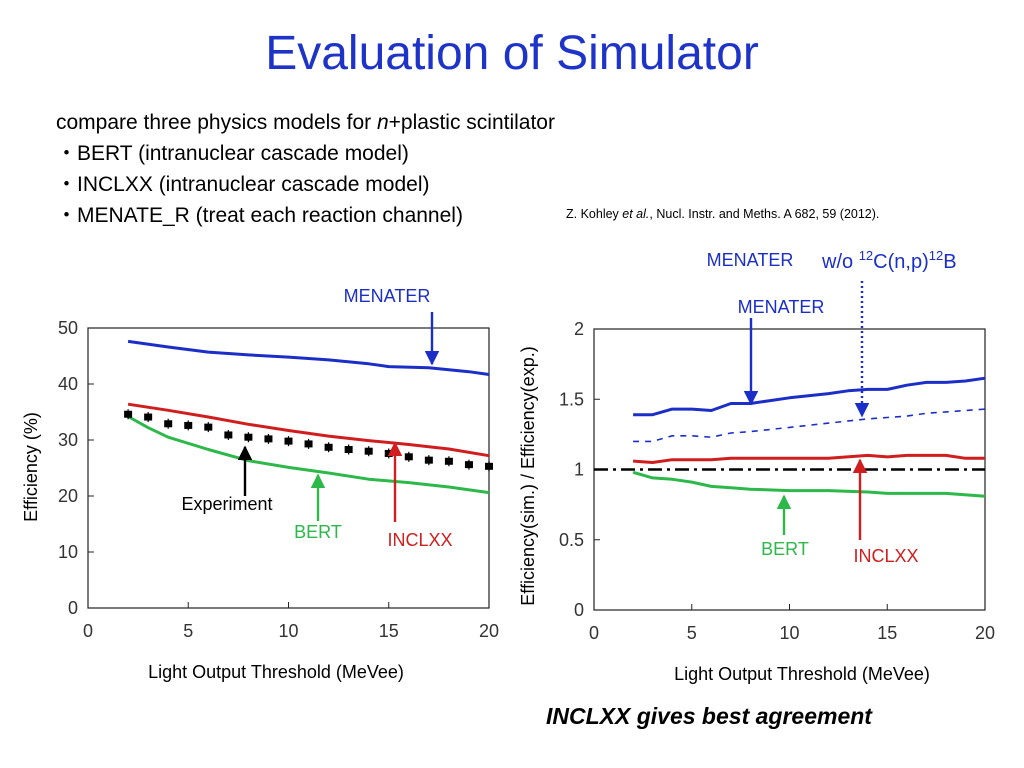 The height and width of the screenshot is (768, 1024). I want to click on wo-mass-1: 12, so click(866, 255).